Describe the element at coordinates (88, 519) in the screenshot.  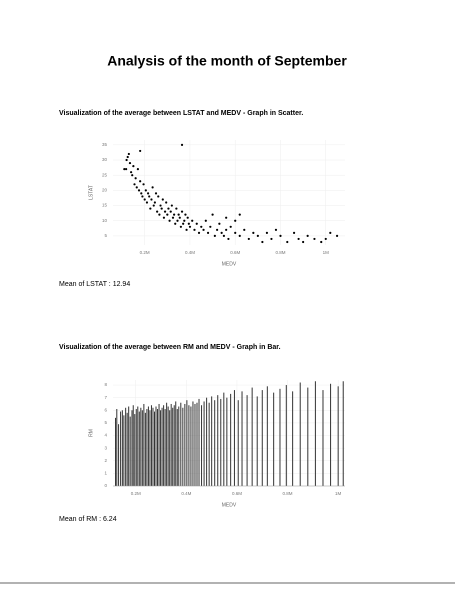
I see `mean-text: Mean of RM : 6.24` at that location.